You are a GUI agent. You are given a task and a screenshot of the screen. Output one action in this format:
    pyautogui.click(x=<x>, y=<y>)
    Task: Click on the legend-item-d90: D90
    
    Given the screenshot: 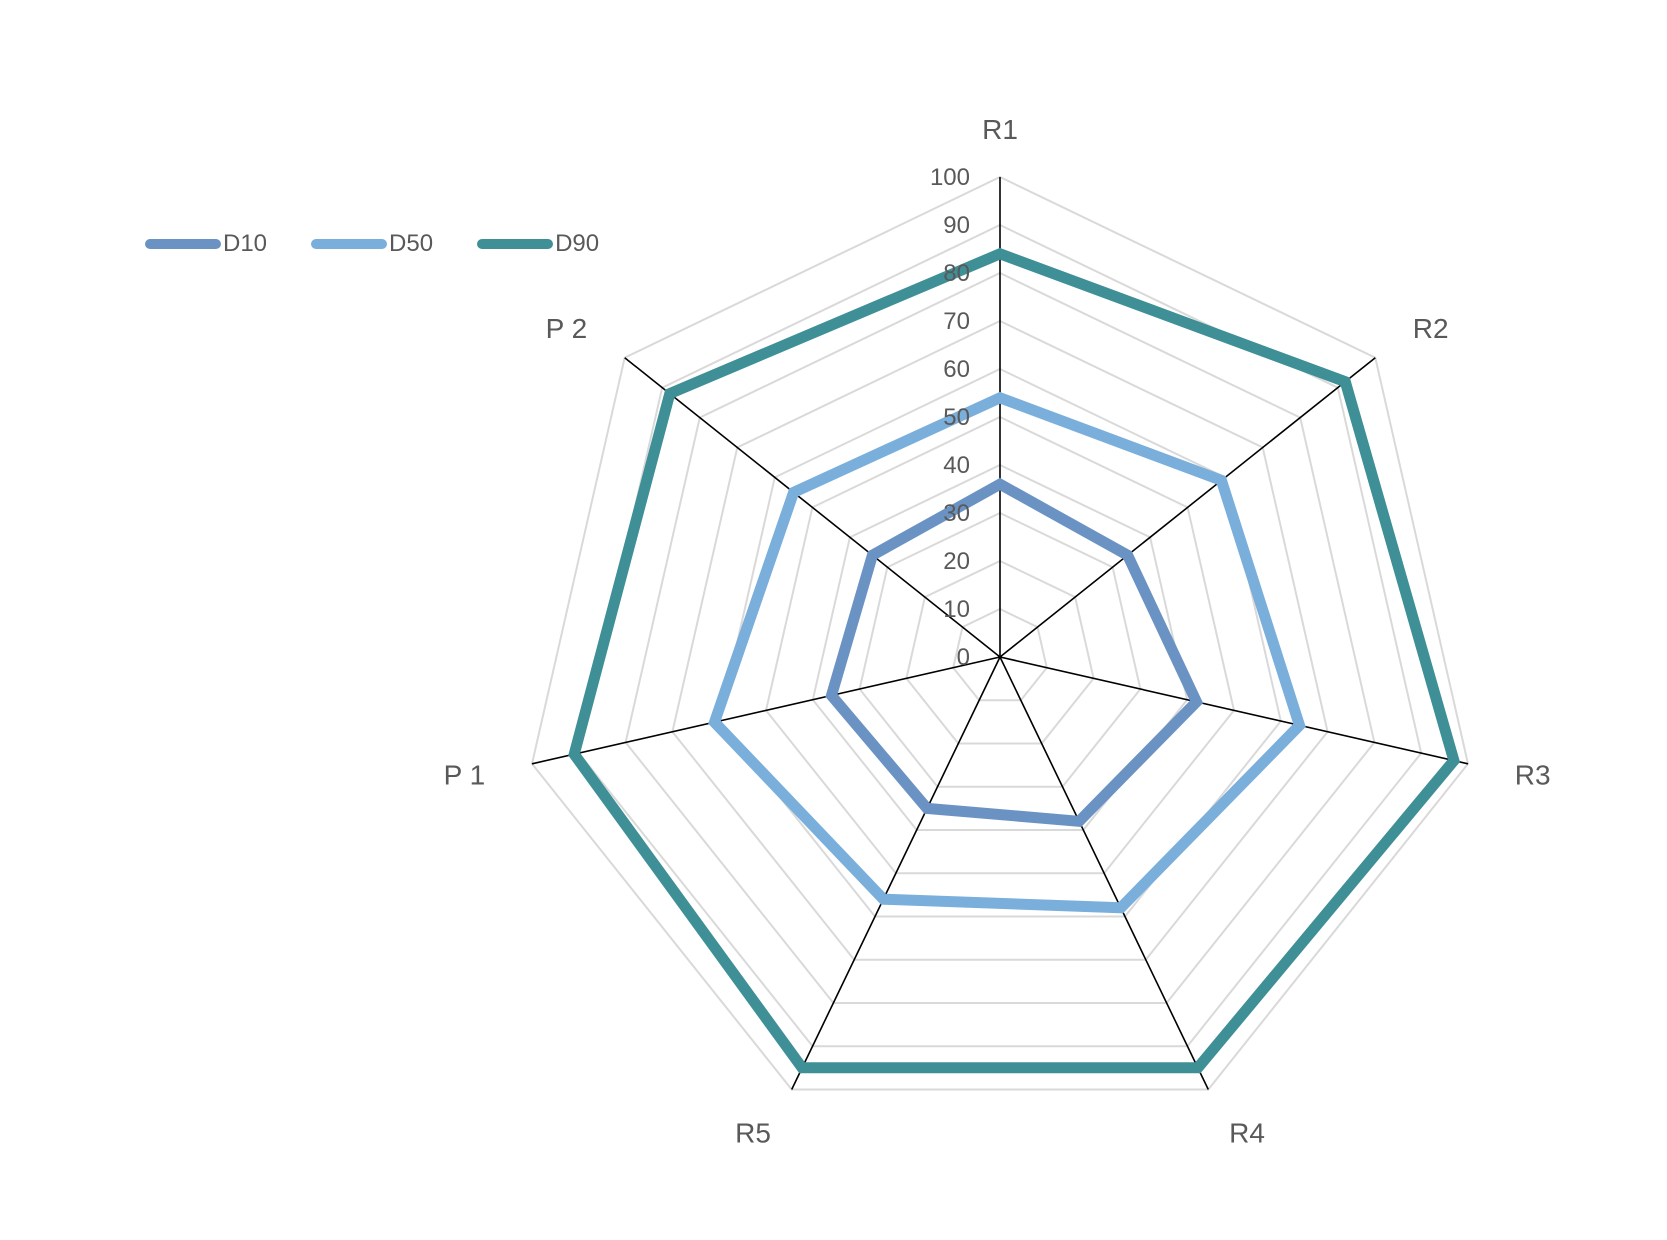 What is the action you would take?
    pyautogui.click(x=538, y=244)
    